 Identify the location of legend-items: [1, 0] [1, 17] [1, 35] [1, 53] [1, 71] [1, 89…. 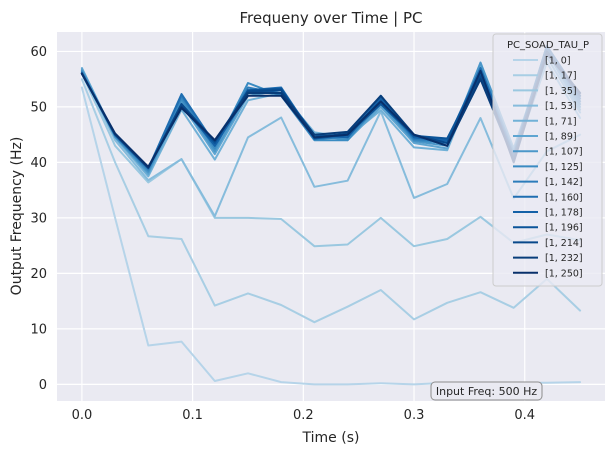
(548, 167).